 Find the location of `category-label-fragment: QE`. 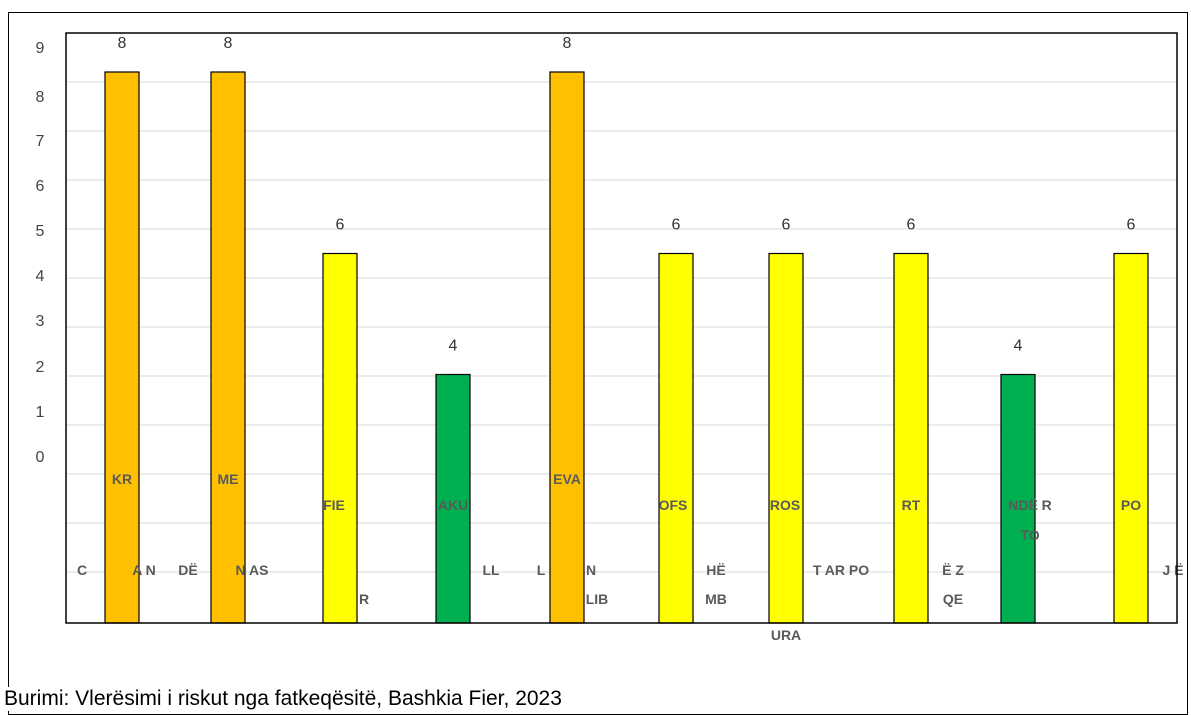

category-label-fragment: QE is located at coordinates (953, 599).